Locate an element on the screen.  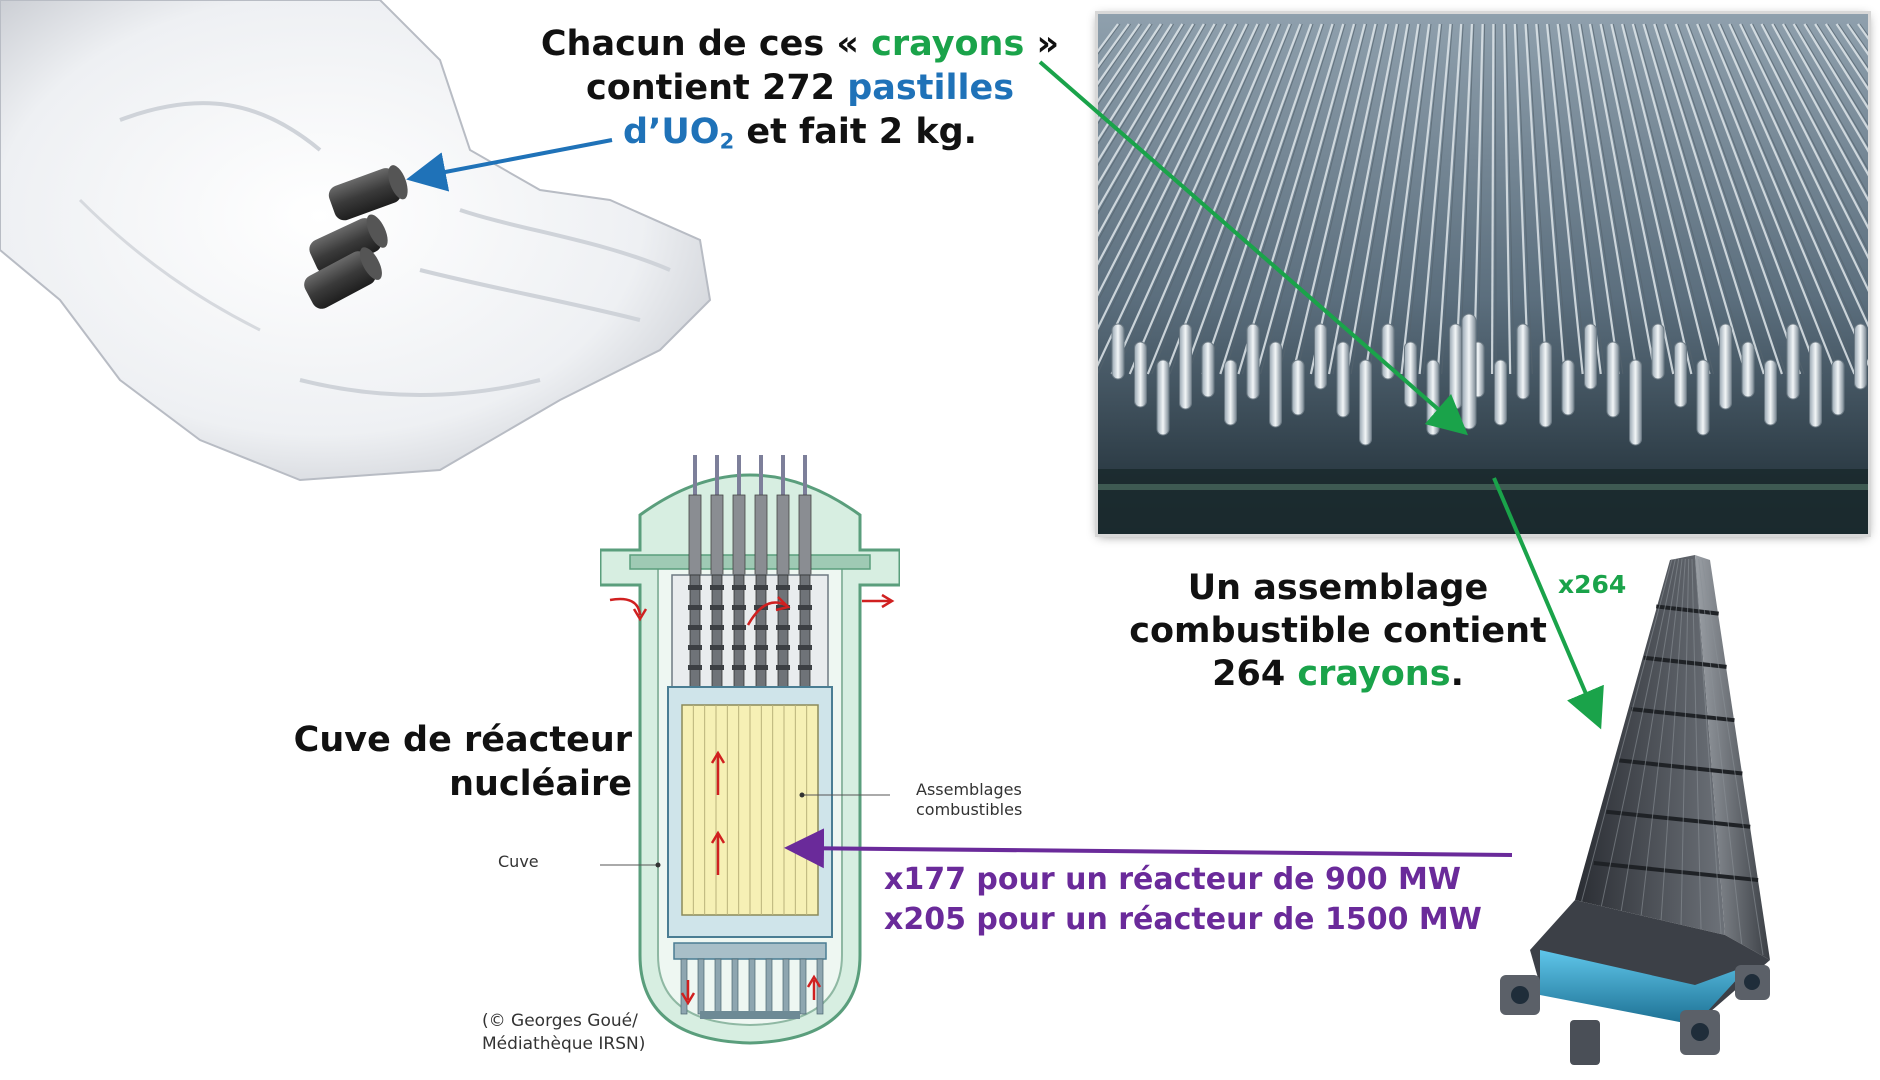
fuel-rod-lines is located at coordinates (1483, 199).